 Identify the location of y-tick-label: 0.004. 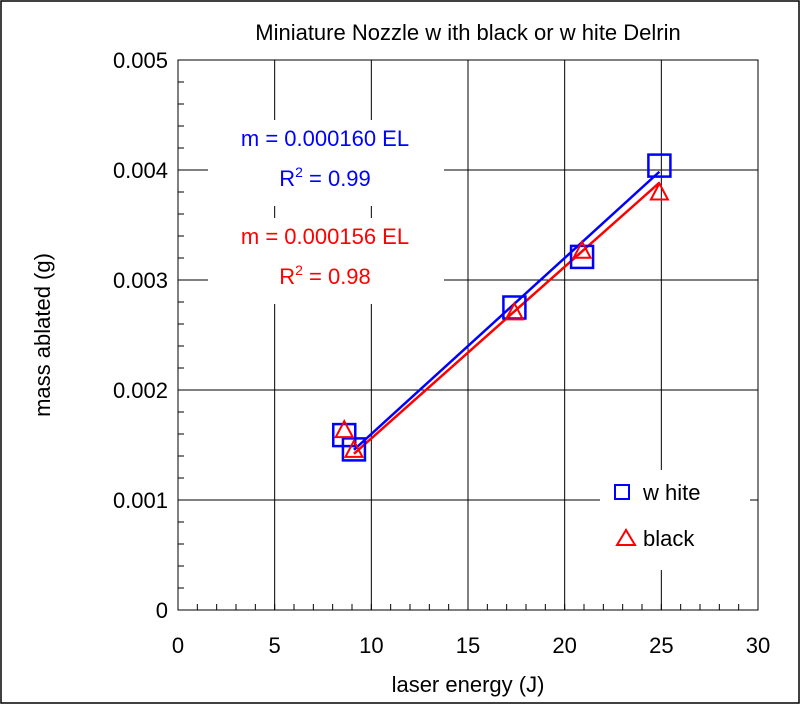
(140, 170).